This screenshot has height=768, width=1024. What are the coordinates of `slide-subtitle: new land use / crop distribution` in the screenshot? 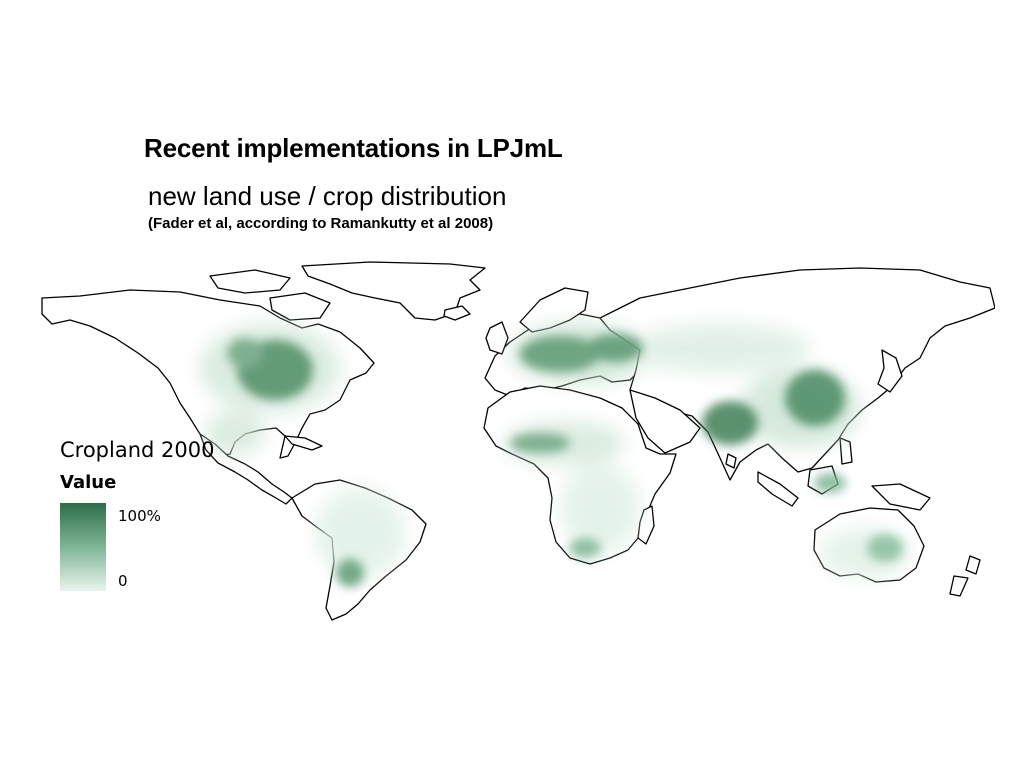 It's located at (327, 196).